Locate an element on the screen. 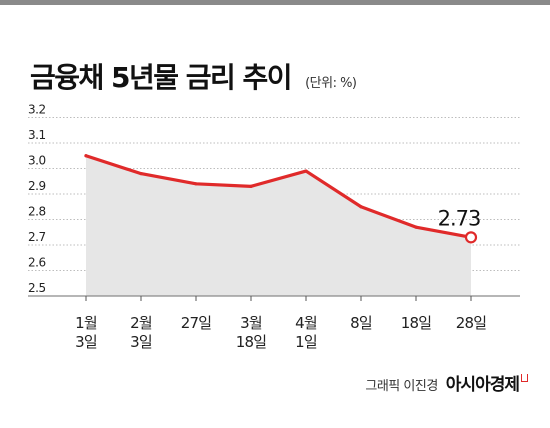 The image size is (550, 428). series-line-layer is located at coordinates (278, 196).